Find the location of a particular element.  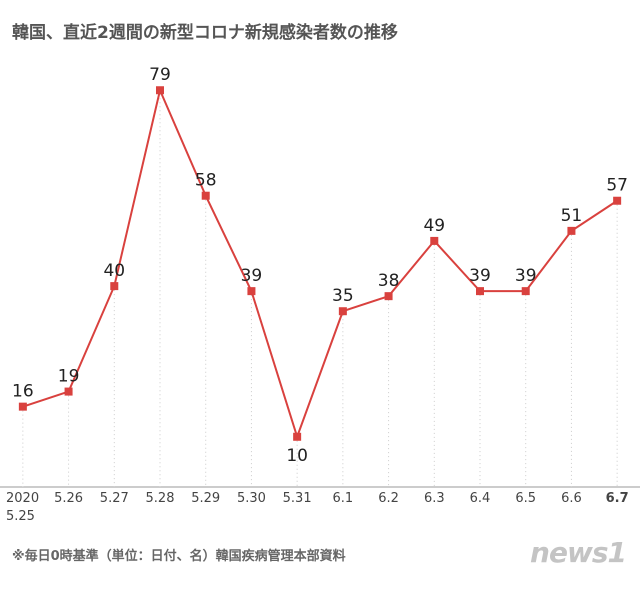

value-label: 35 is located at coordinates (343, 296).